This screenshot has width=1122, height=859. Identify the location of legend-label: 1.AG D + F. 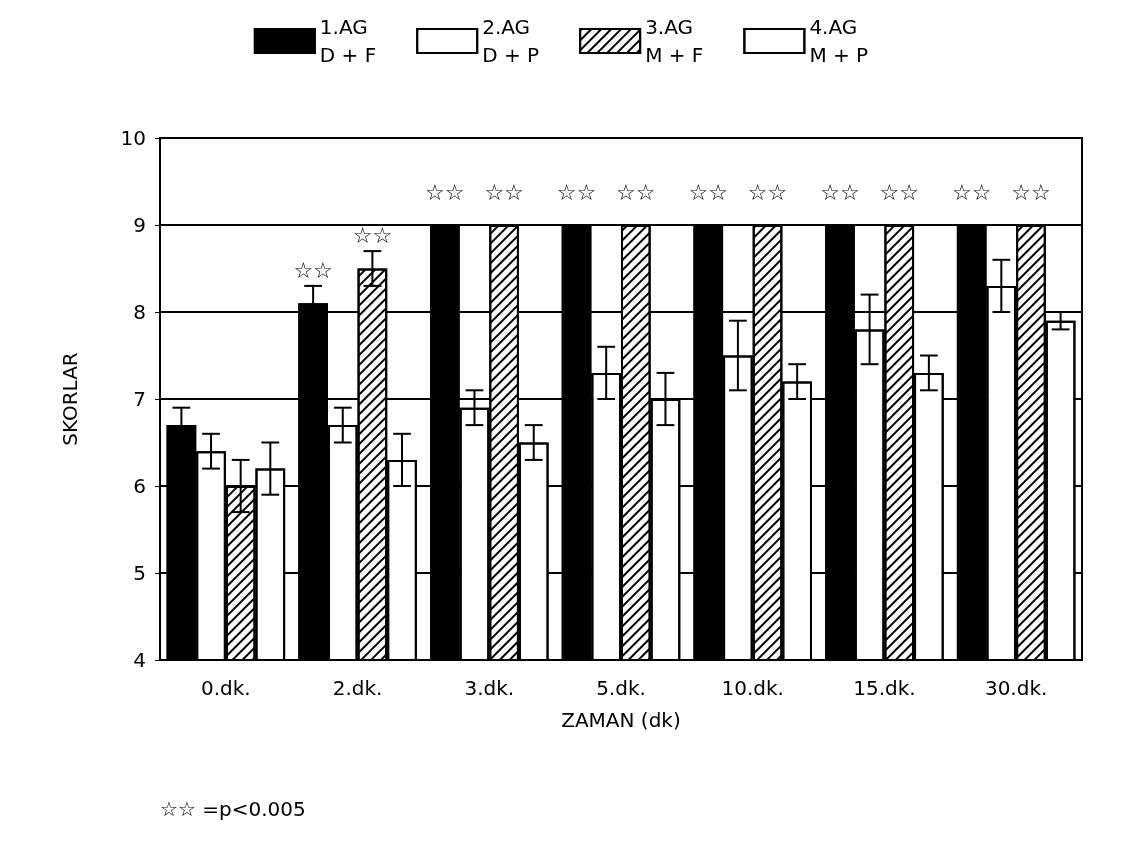
(348, 41).